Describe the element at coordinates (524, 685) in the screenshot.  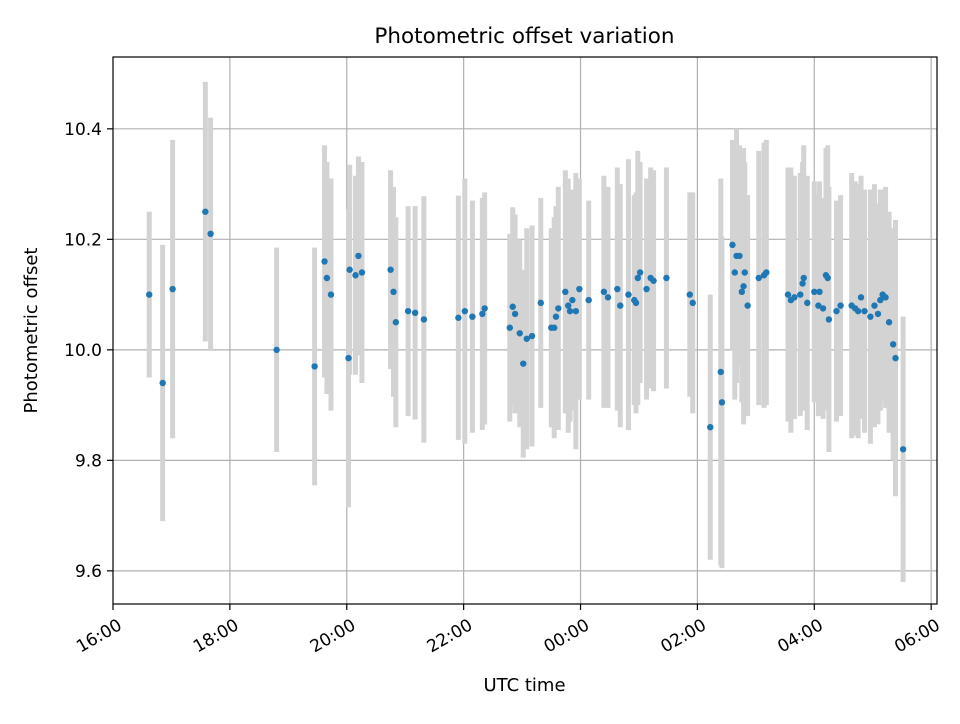
I see `x-axis-label: UTC time` at that location.